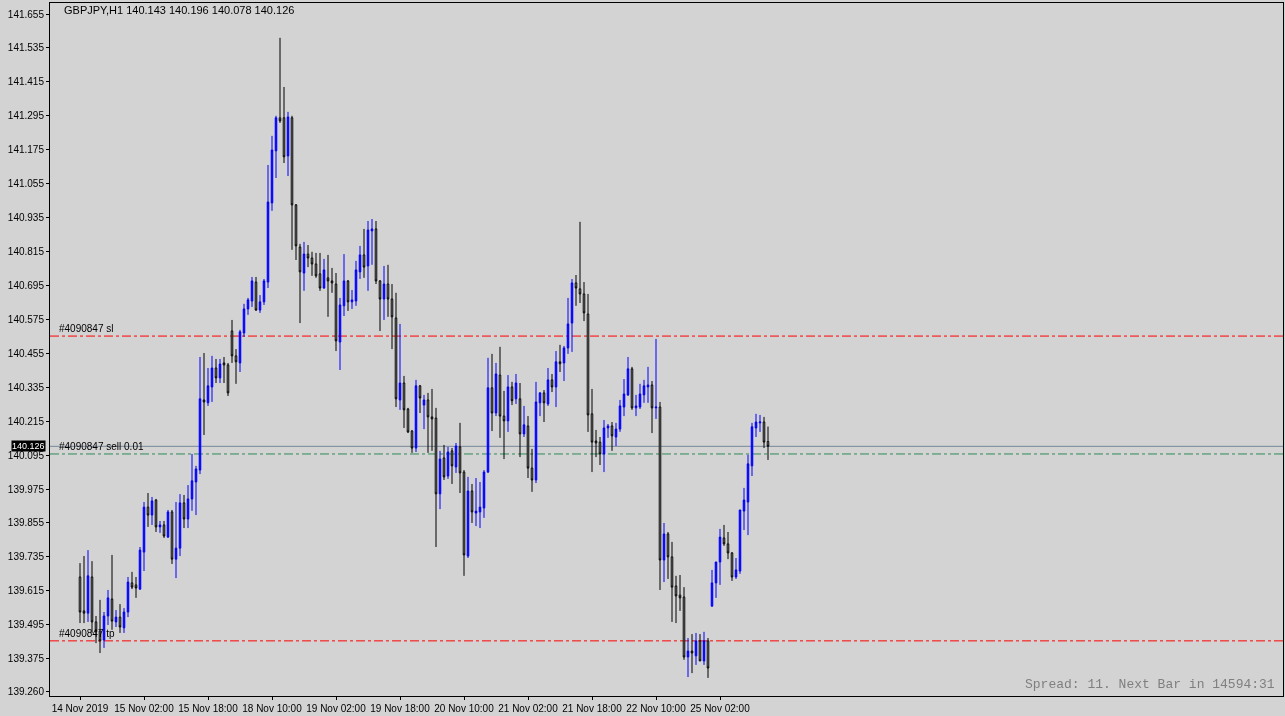  Describe the element at coordinates (144, 708) in the screenshot. I see `x-tick-label: 15 Nov 02:00` at that location.